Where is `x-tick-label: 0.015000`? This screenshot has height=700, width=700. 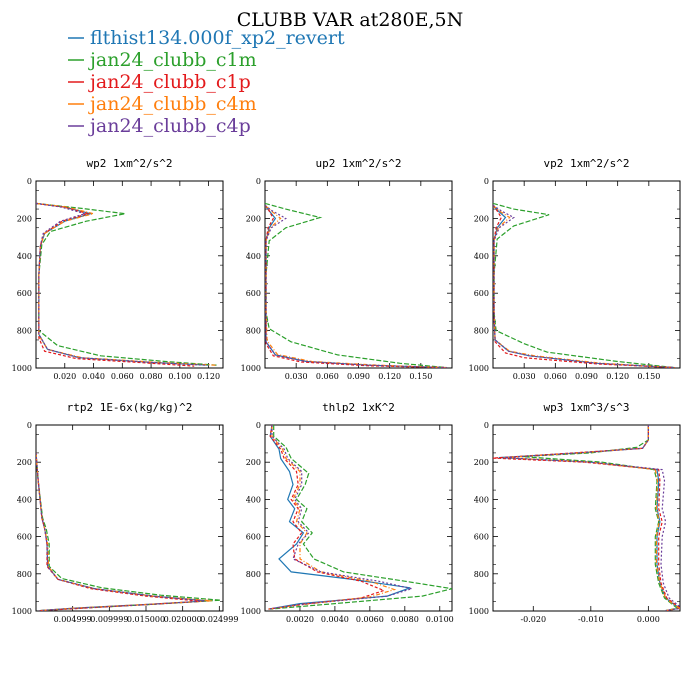
x-tick-label: 0.015000 is located at coordinates (146, 619).